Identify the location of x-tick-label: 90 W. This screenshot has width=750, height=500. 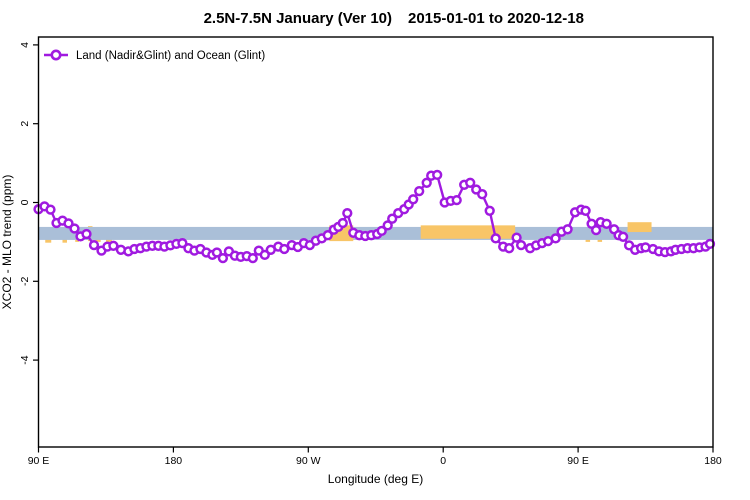
(308, 461).